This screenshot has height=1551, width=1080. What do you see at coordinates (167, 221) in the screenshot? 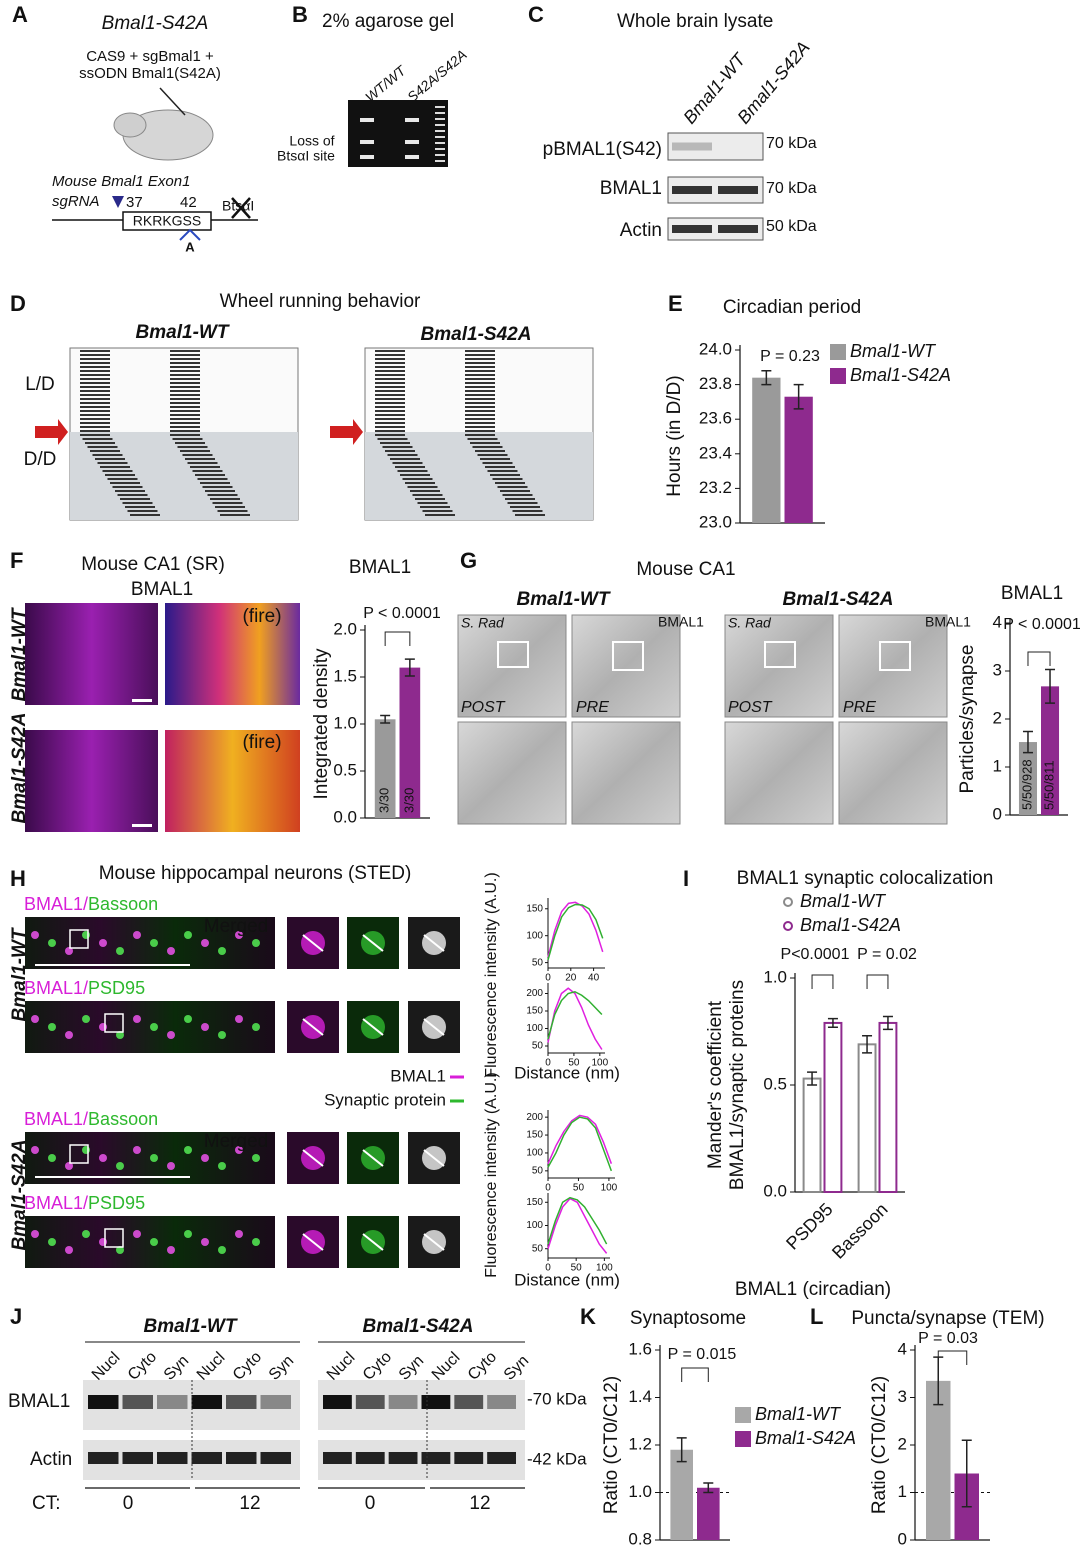
I see `label: RKRKGSS` at bounding box center [167, 221].